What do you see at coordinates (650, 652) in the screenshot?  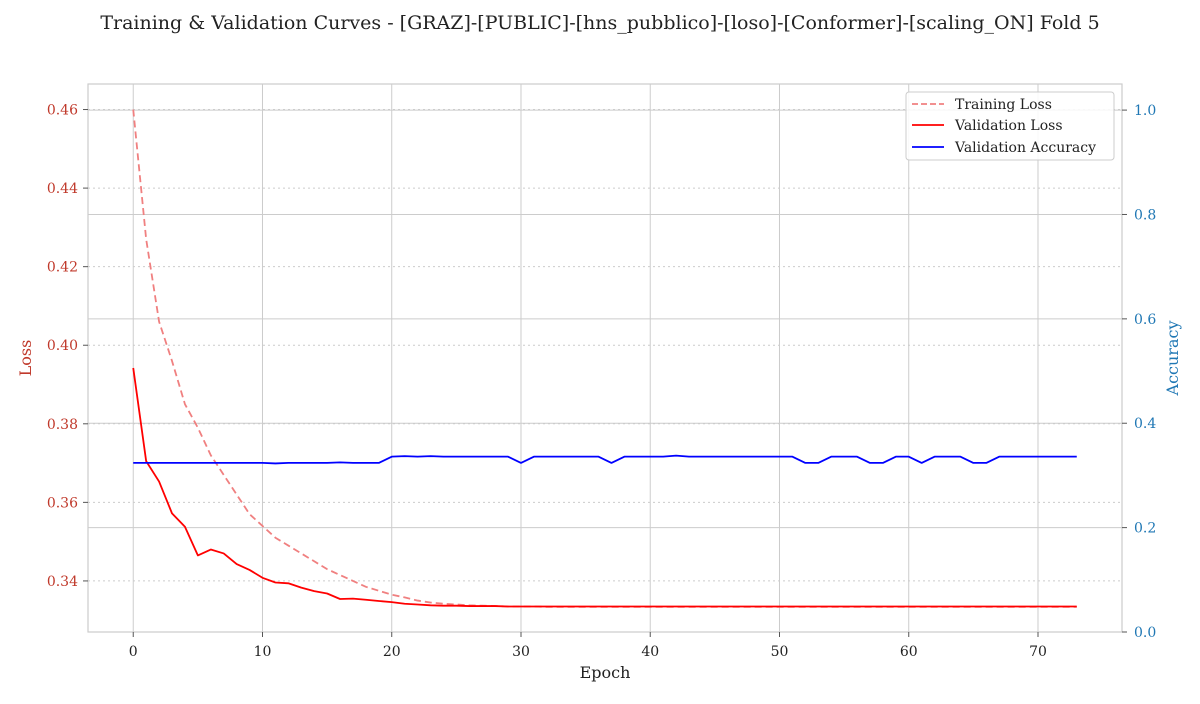 I see `x-tick-label: 40` at bounding box center [650, 652].